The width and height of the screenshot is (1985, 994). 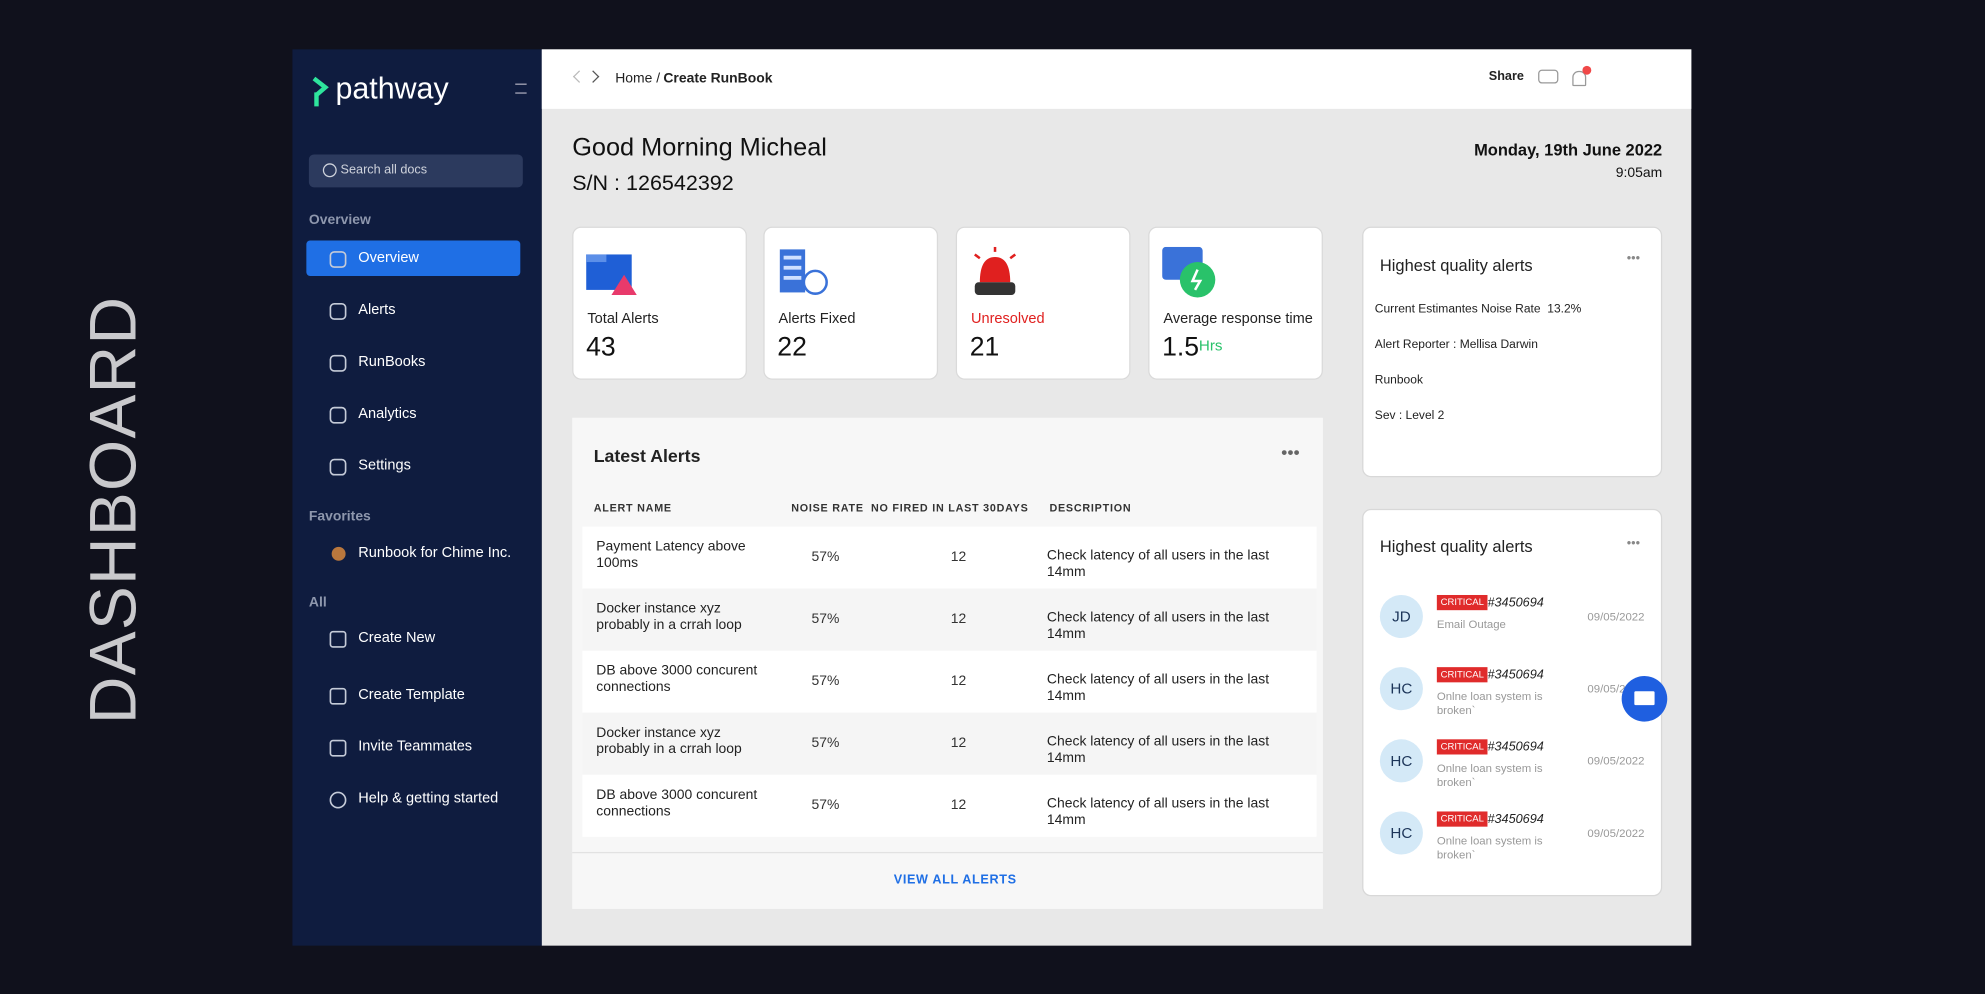 I want to click on stat-unit: Hrs, so click(x=1210, y=345).